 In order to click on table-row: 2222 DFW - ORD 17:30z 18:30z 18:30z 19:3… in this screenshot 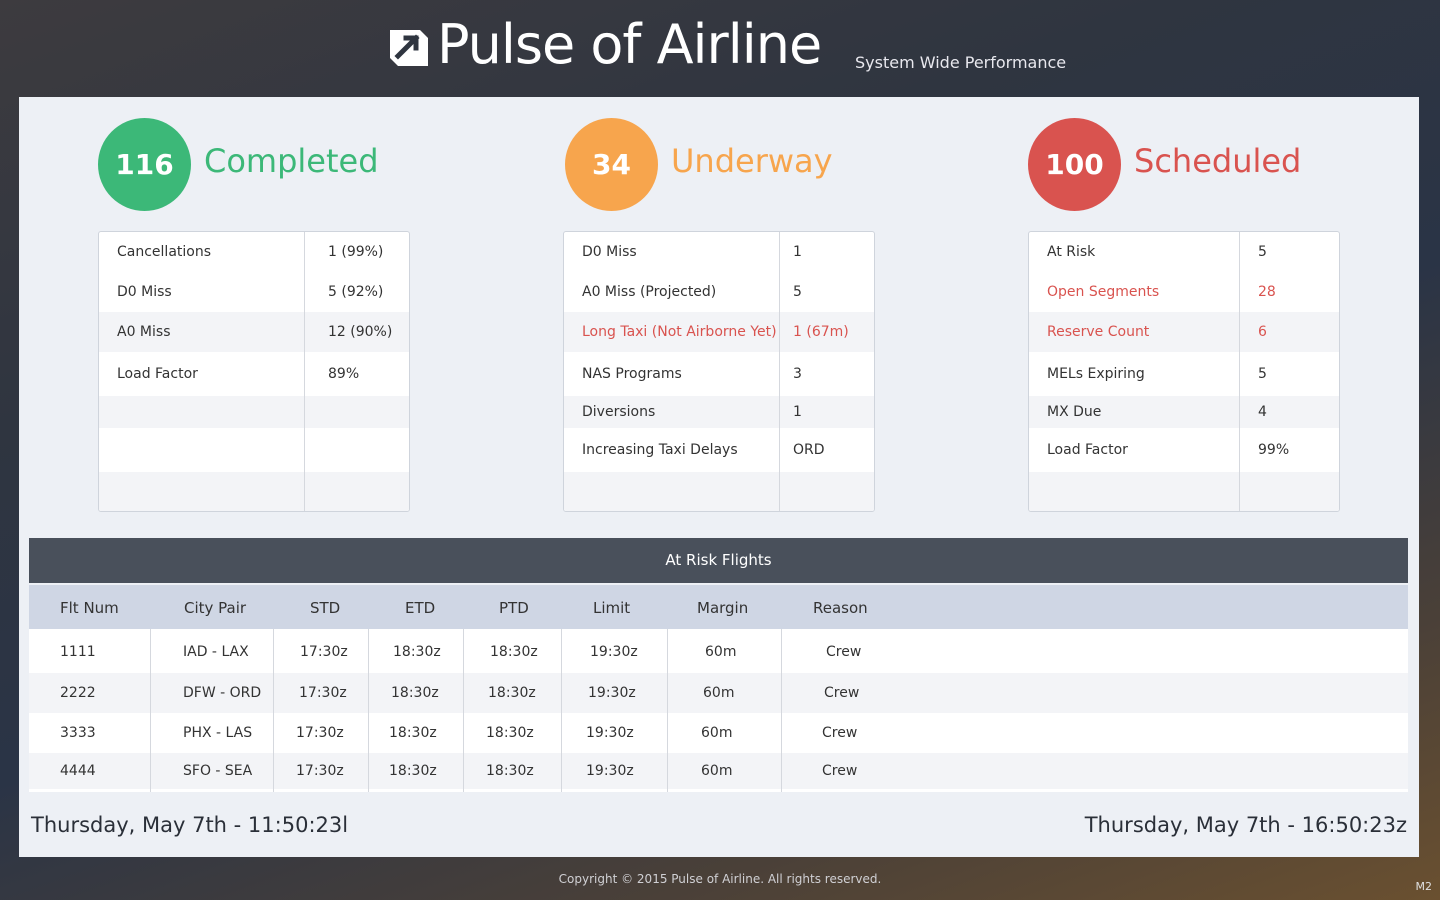, I will do `click(718, 693)`.